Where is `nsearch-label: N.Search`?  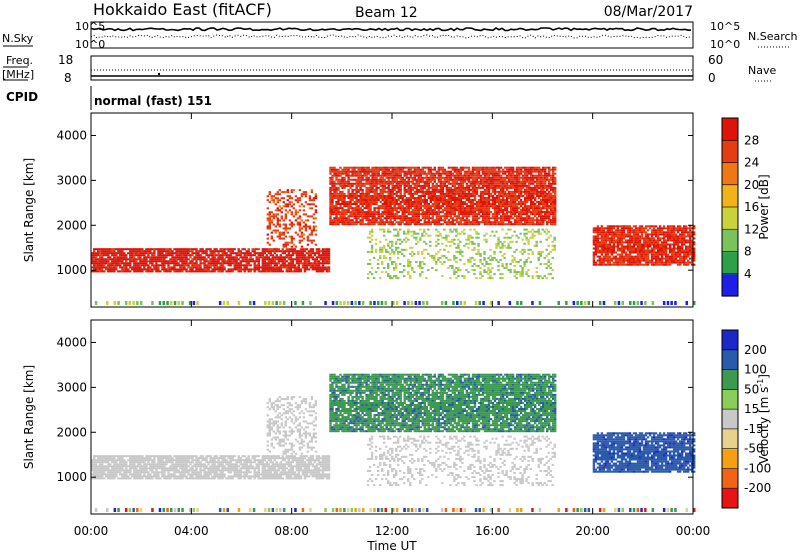 nsearch-label: N.Search is located at coordinates (773, 36).